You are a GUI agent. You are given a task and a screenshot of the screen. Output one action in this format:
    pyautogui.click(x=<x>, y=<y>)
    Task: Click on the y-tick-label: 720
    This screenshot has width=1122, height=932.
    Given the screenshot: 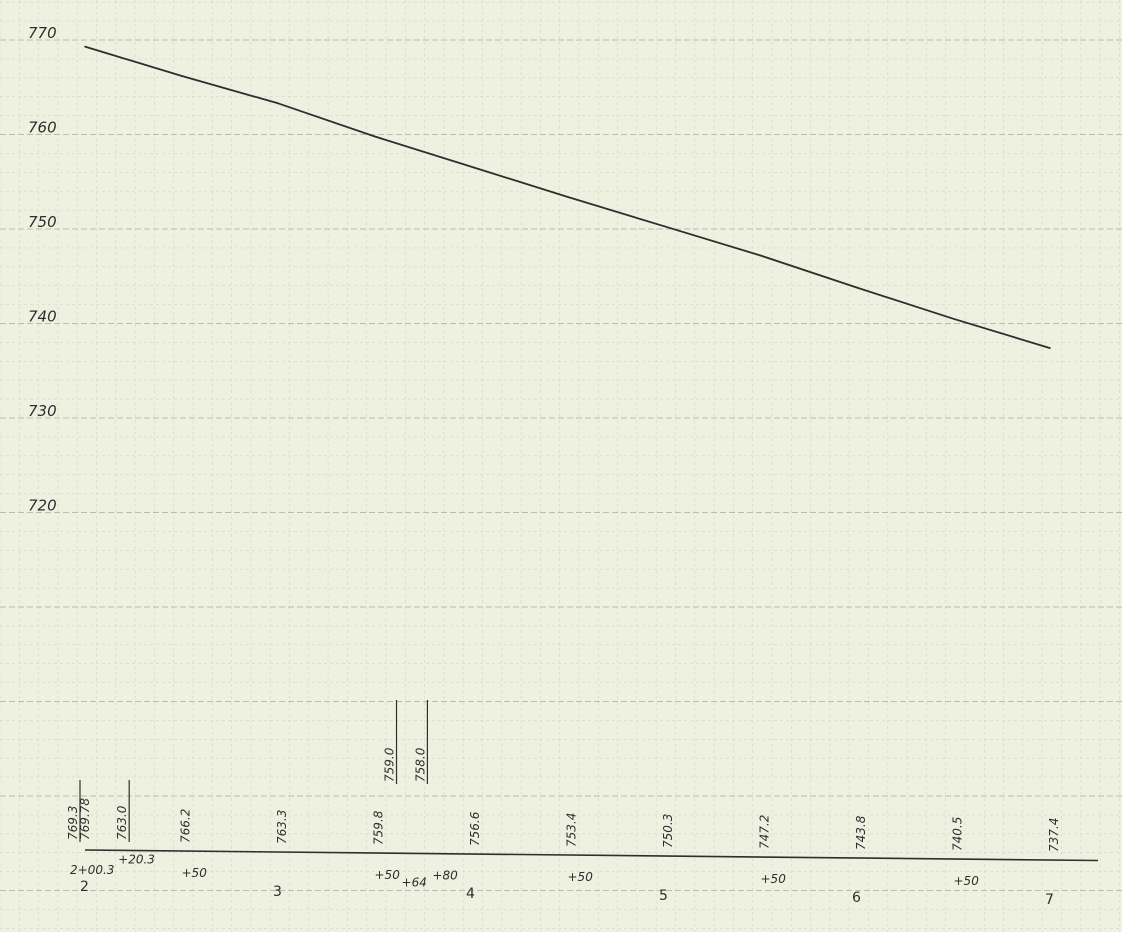 What is the action you would take?
    pyautogui.click(x=42, y=506)
    